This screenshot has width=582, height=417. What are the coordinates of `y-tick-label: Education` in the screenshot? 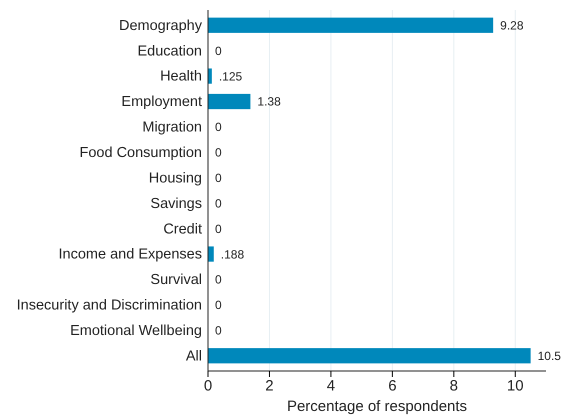 It's located at (170, 51).